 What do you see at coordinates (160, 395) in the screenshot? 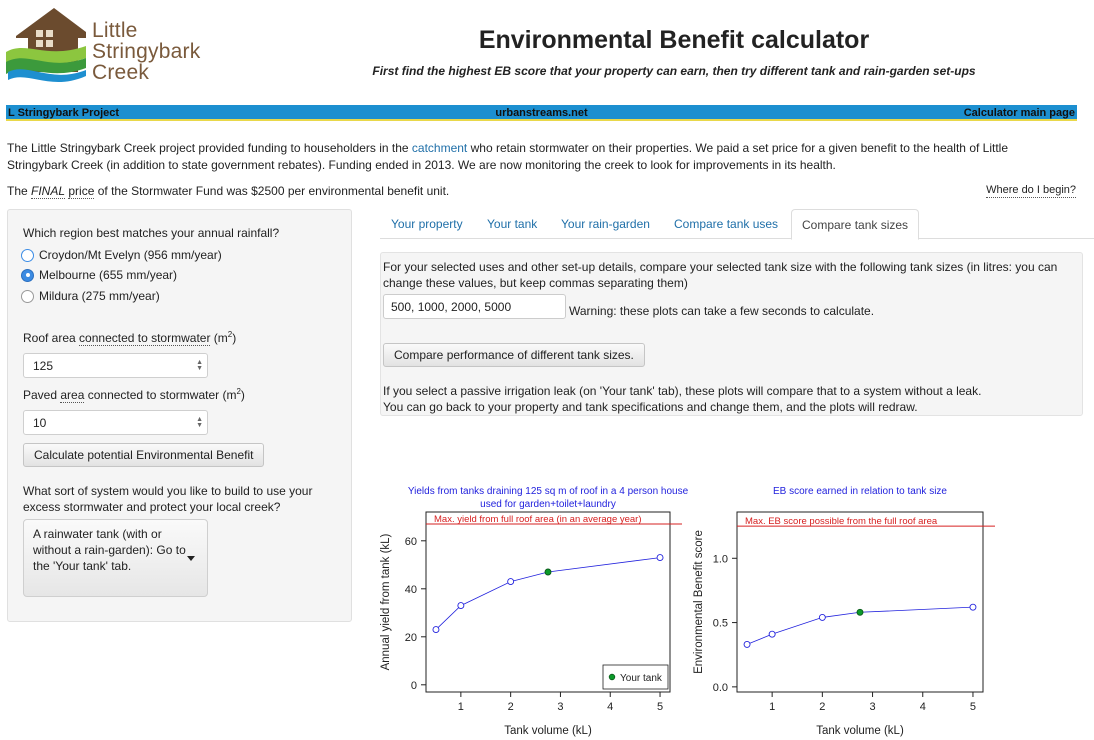
I see `paved-label-c: connected to stormwater (m` at bounding box center [160, 395].